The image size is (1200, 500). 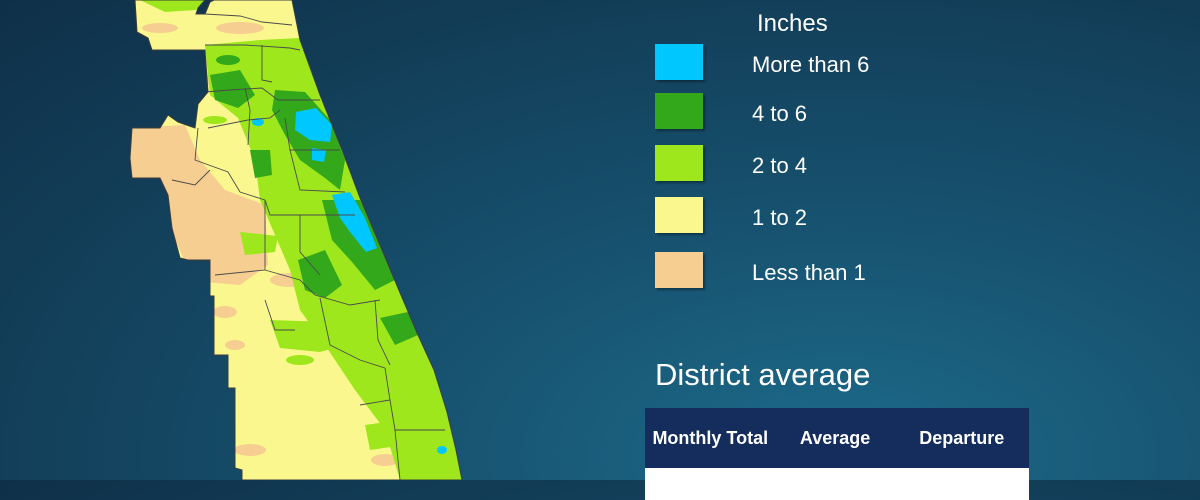 I want to click on legend-item-2-to-4: 2 to 4, so click(x=805, y=164).